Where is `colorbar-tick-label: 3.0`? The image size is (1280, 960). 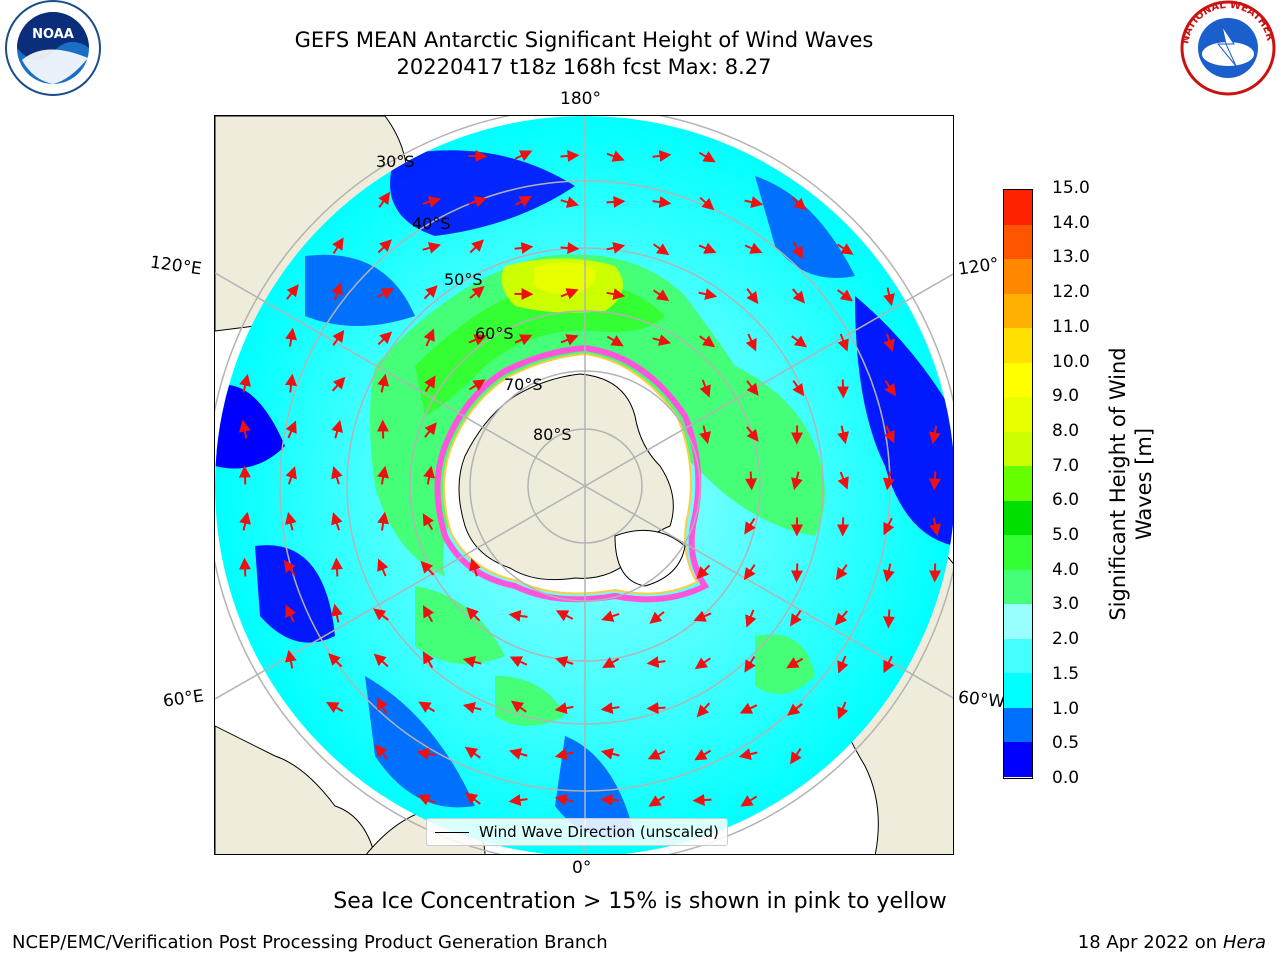 colorbar-tick-label: 3.0 is located at coordinates (1066, 604).